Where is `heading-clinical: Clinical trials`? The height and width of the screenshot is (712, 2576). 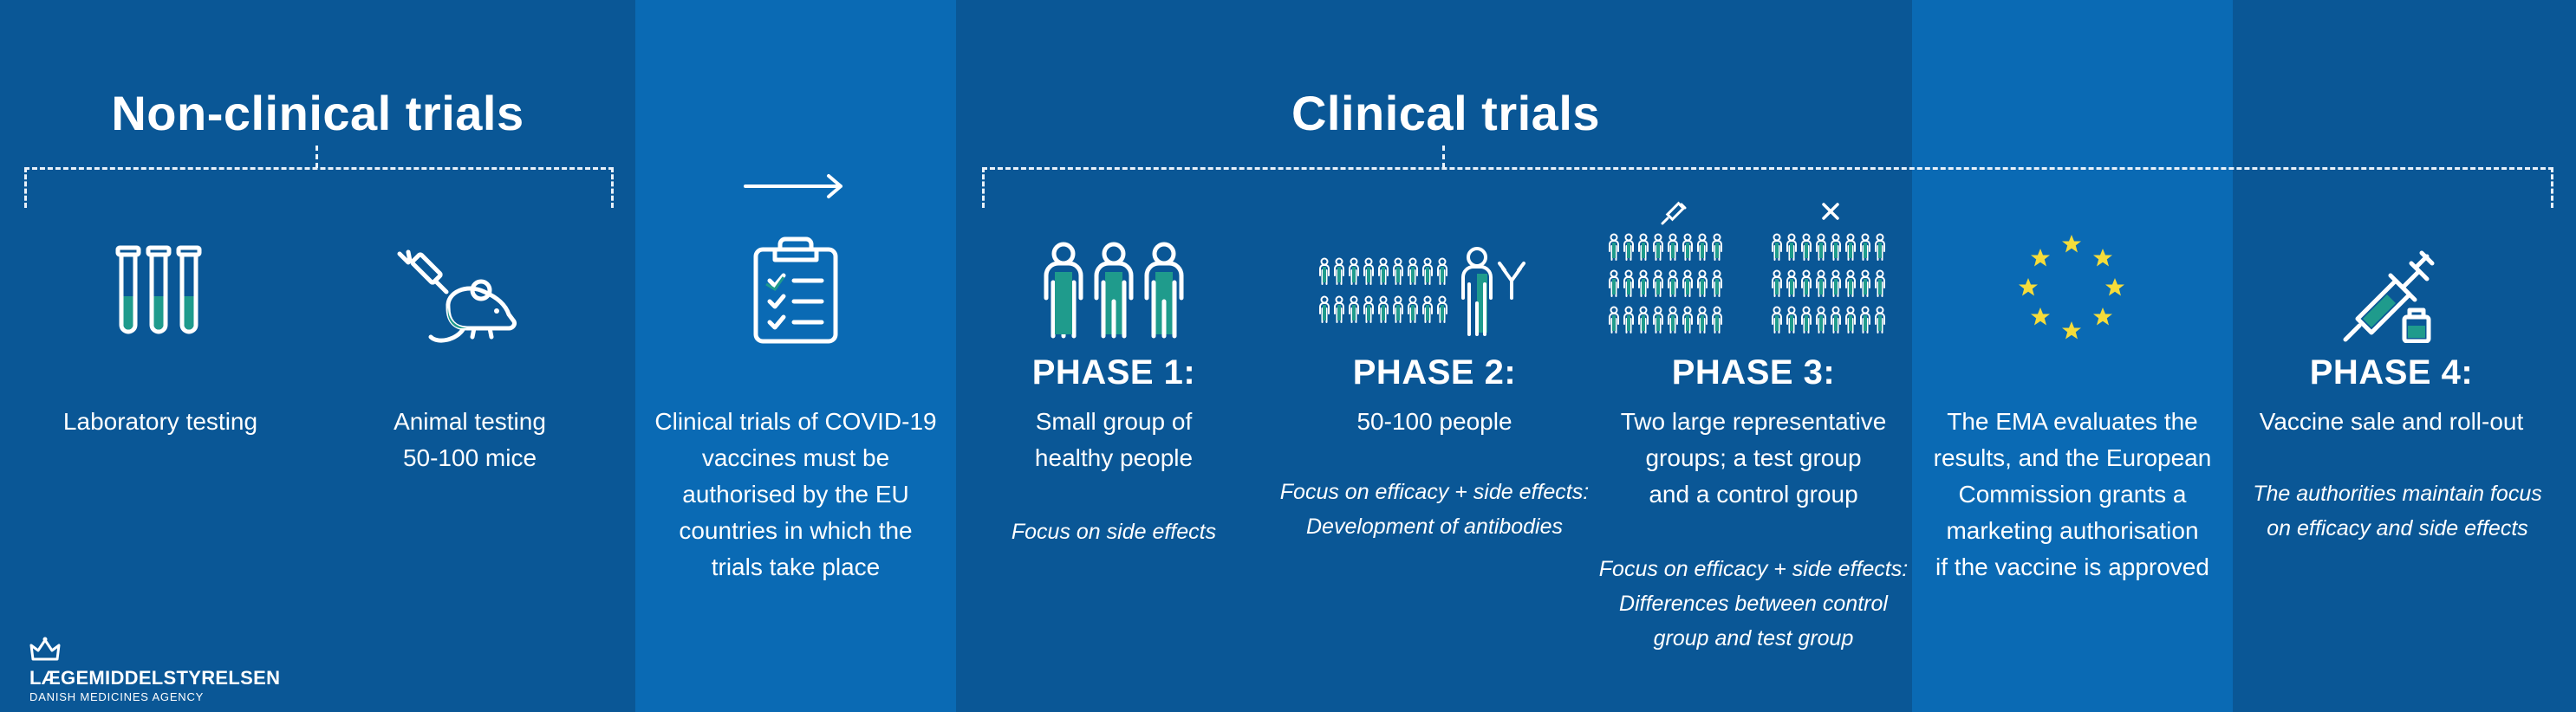
heading-clinical: Clinical trials is located at coordinates (1446, 113).